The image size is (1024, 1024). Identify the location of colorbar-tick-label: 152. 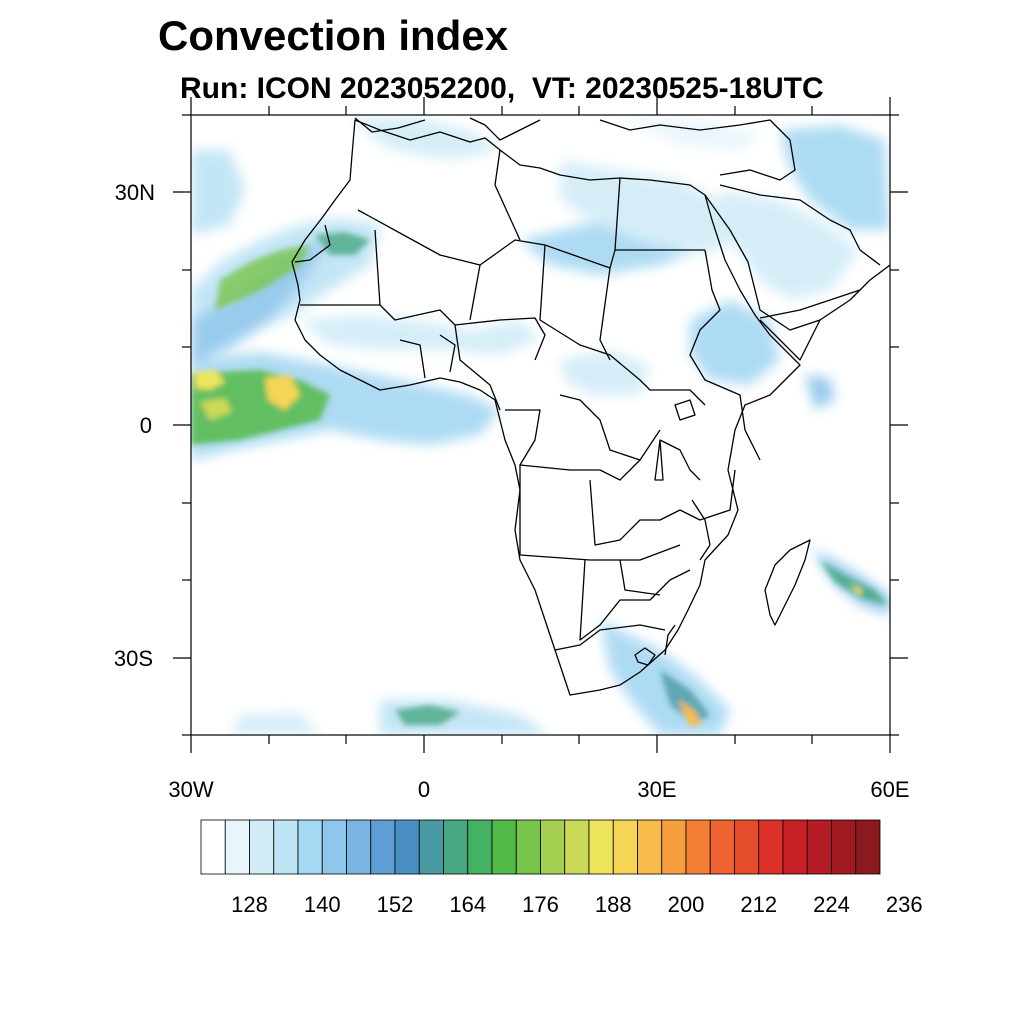
(395, 904).